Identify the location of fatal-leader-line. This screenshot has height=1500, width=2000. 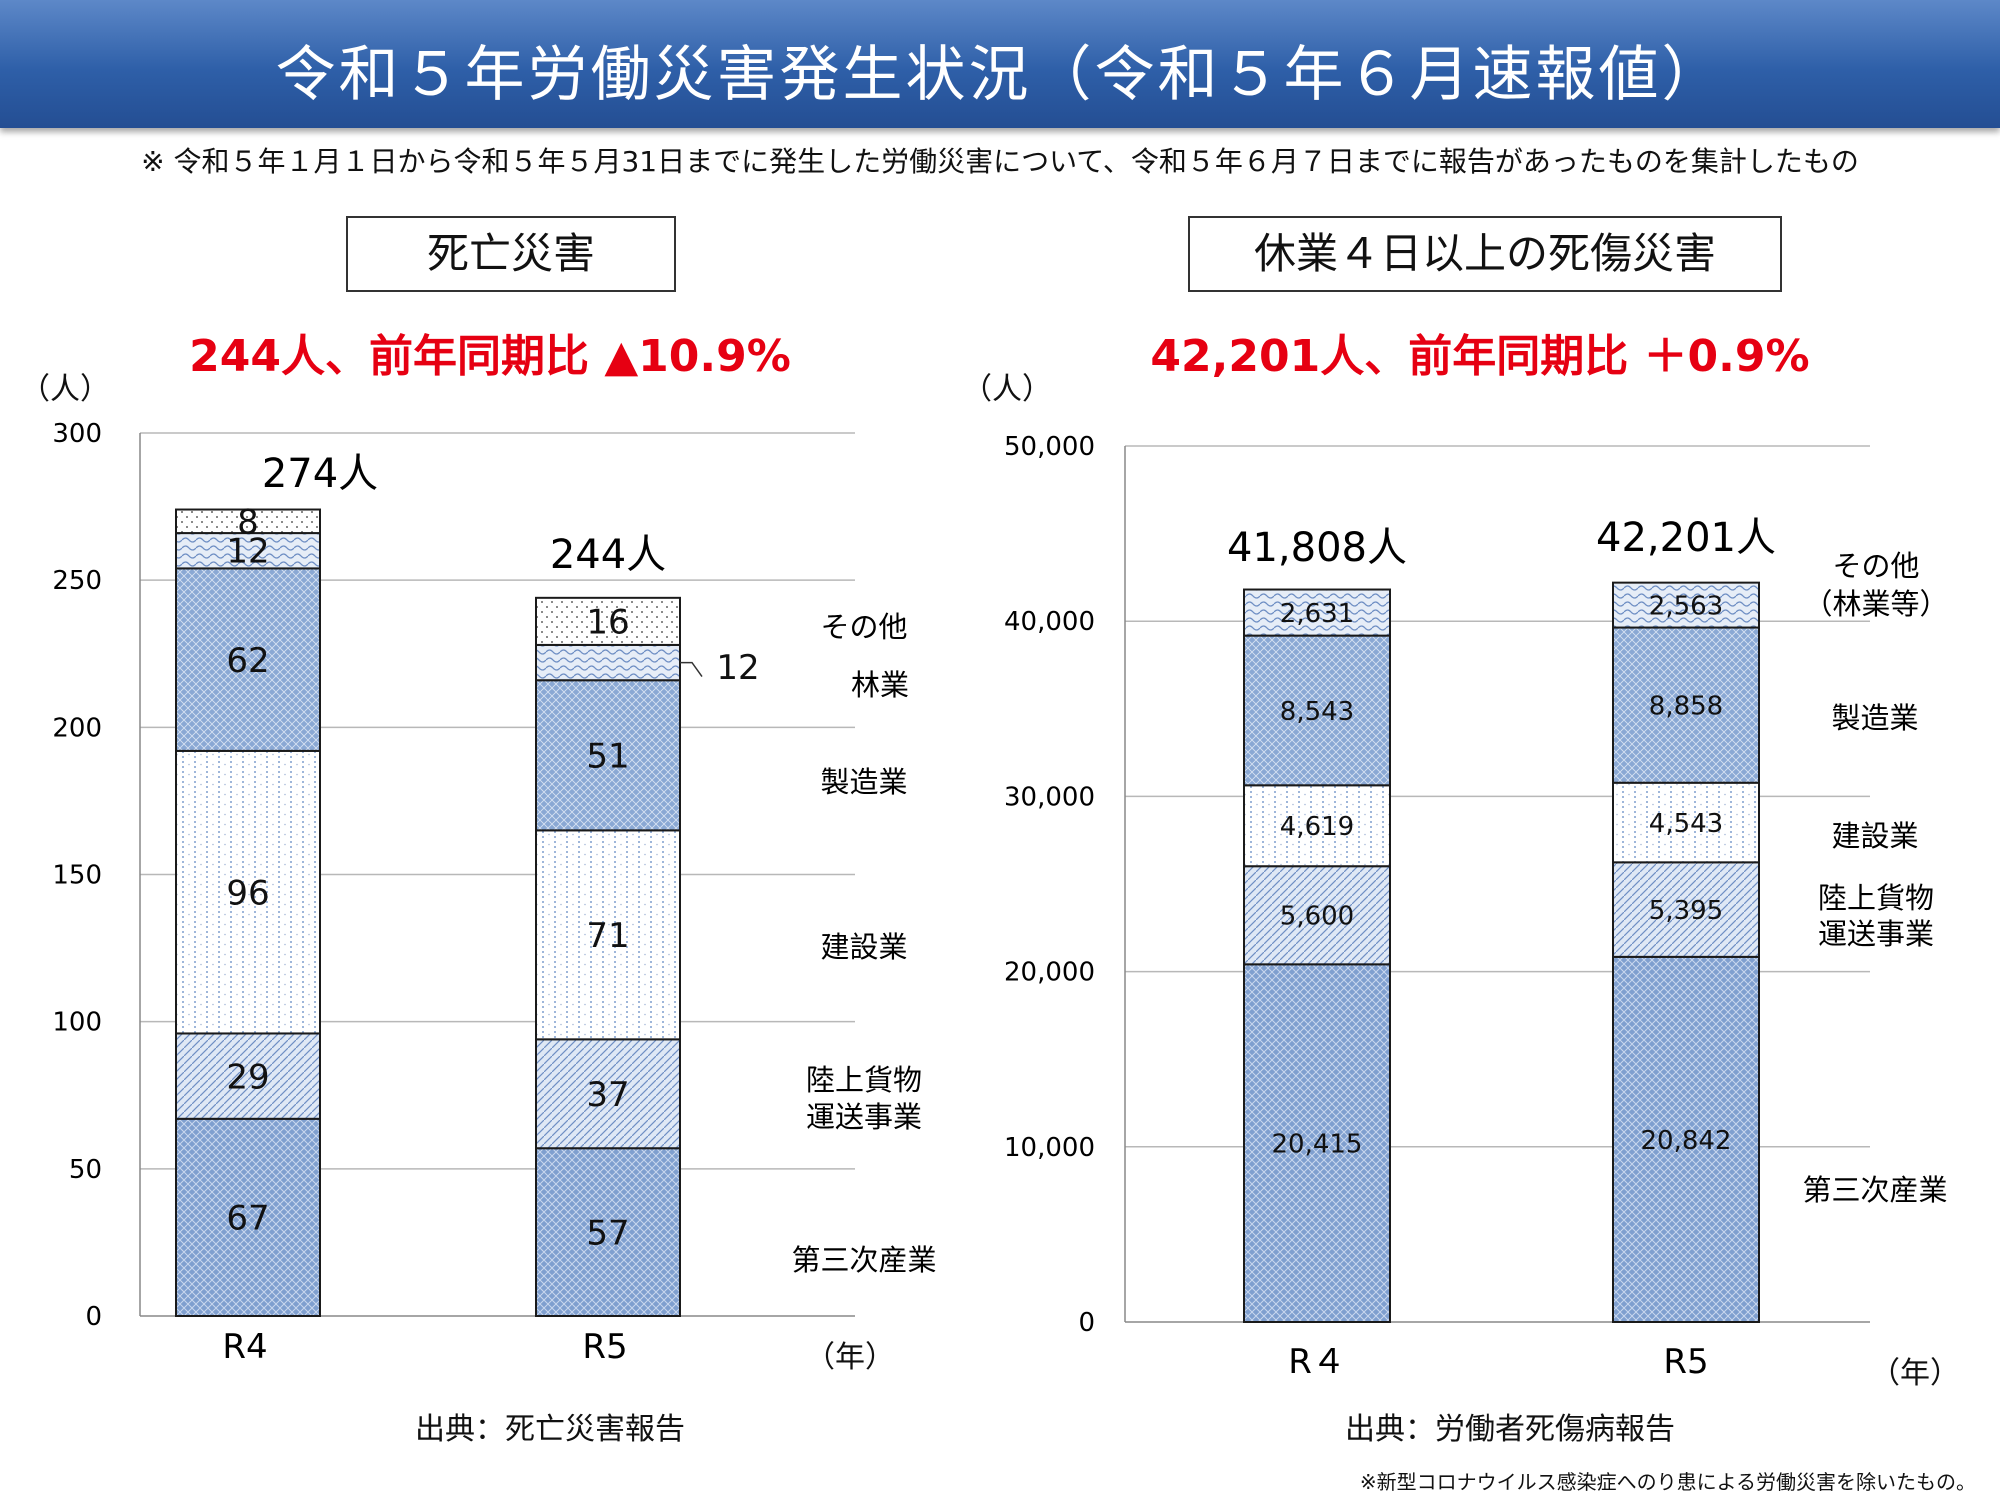
(691, 669).